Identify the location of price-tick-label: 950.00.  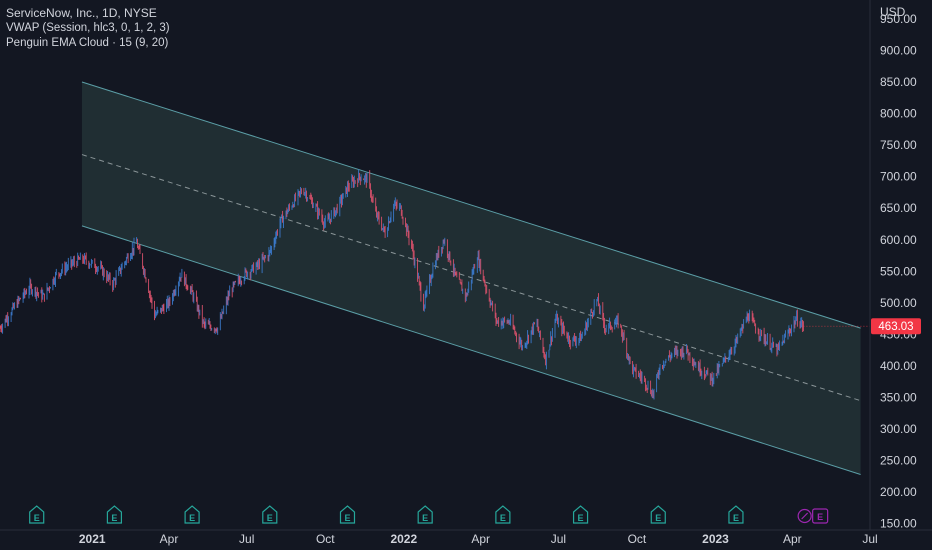
(898, 19).